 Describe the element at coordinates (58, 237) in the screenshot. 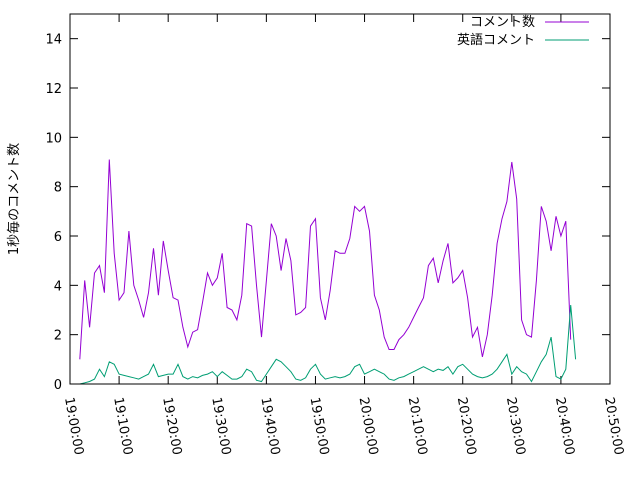

I see `y-tick-label: 6` at that location.